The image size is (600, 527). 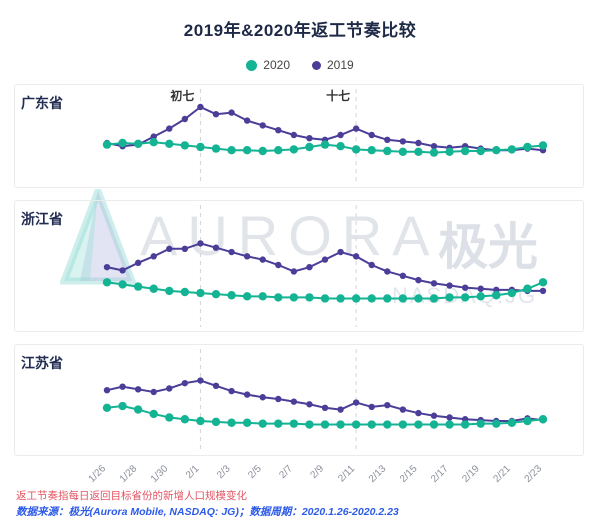 What do you see at coordinates (182, 95) in the screenshot?
I see `svg-text: 初七` at bounding box center [182, 95].